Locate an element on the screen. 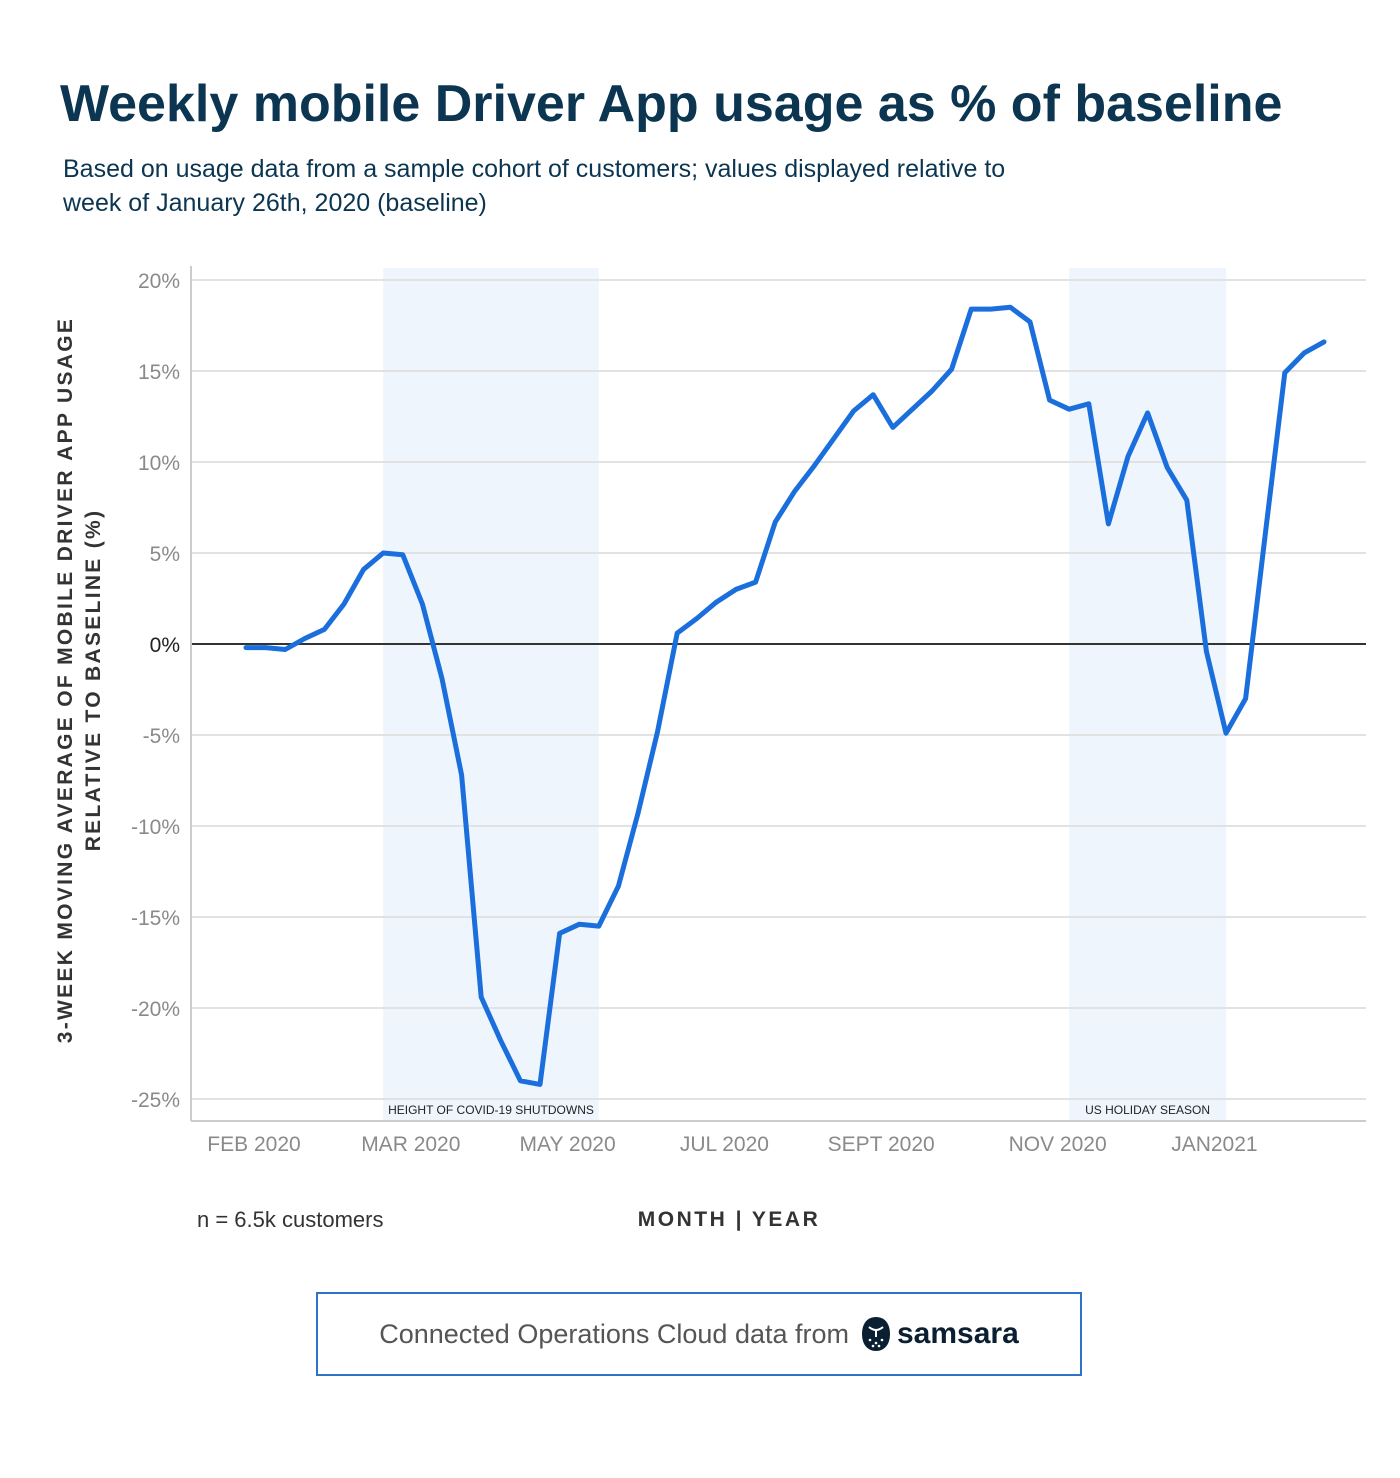 The height and width of the screenshot is (1478, 1400). y-tick-label: 15% is located at coordinates (159, 372).